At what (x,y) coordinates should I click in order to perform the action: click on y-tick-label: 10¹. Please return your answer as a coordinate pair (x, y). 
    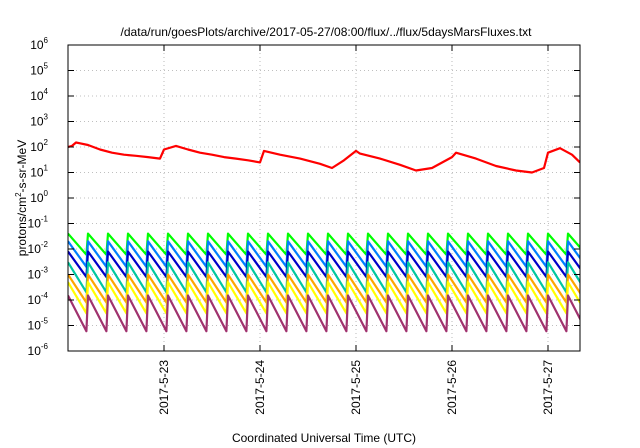
    Looking at the image, I should click on (39, 172).